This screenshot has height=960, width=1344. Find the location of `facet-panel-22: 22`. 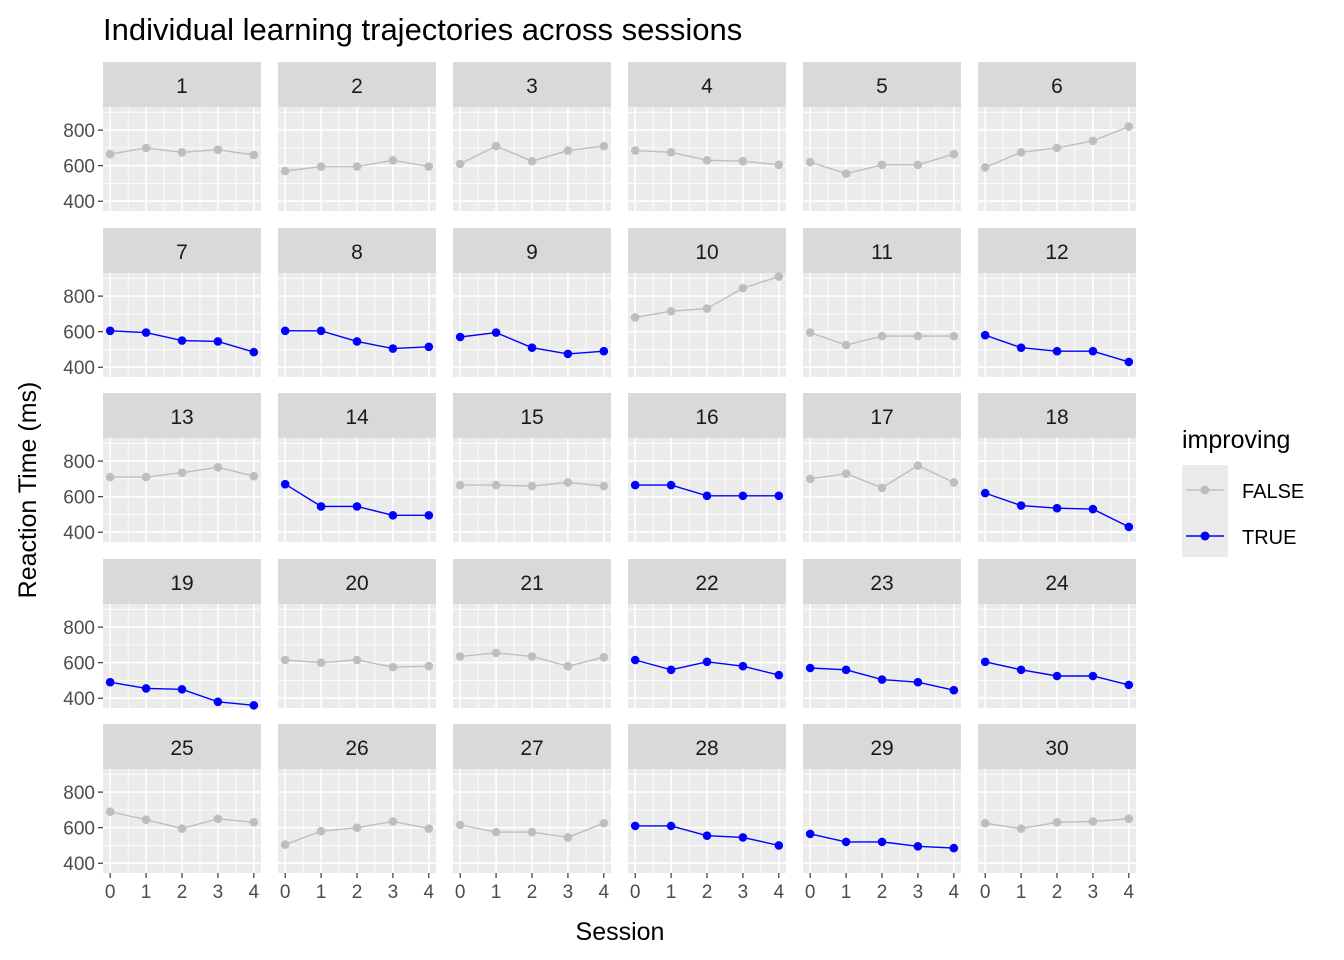

facet-panel-22: 22 is located at coordinates (707, 633).